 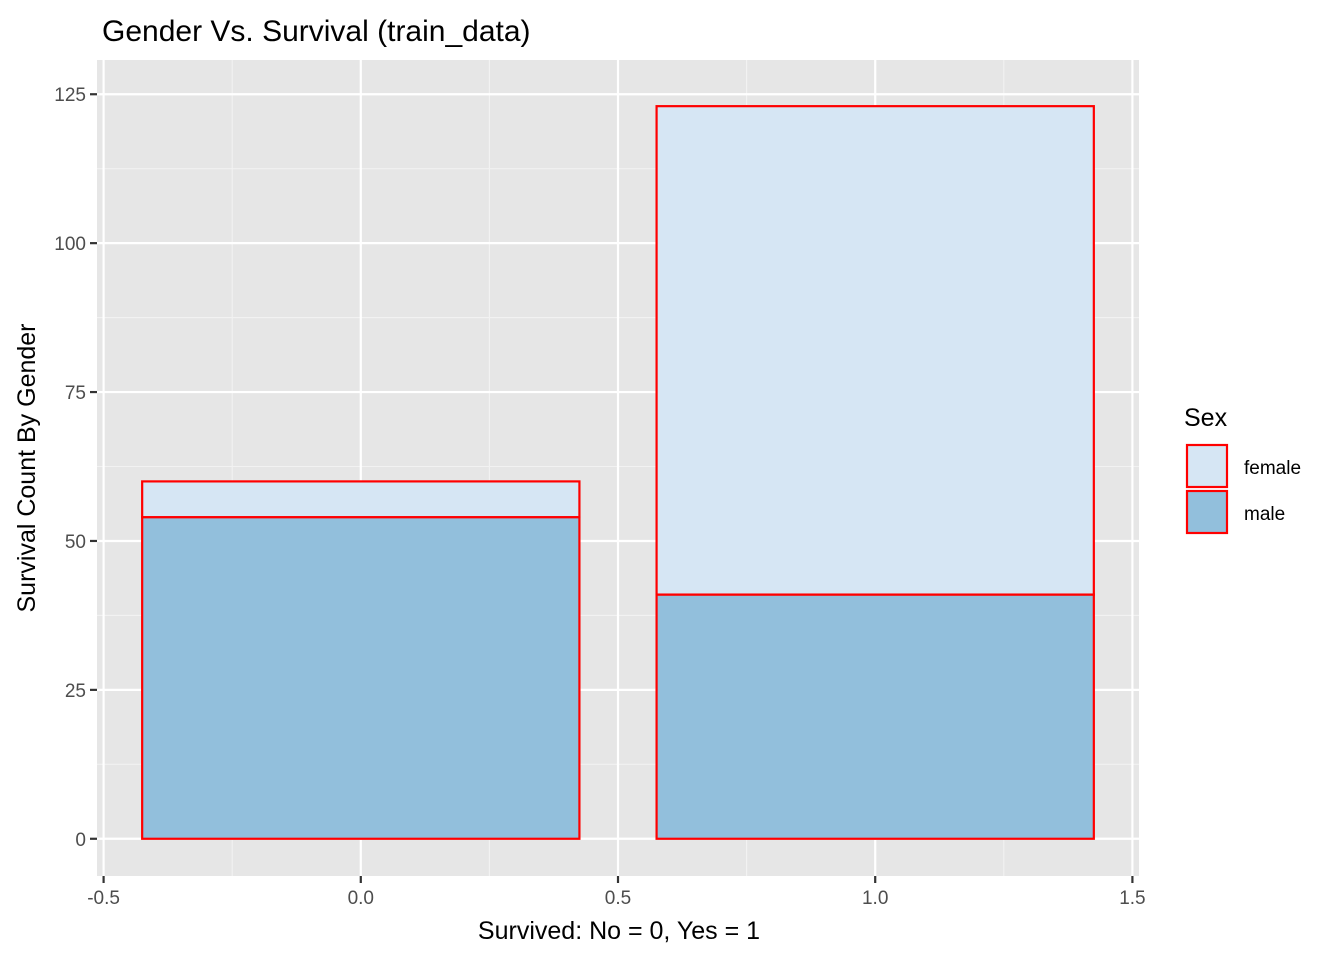 What do you see at coordinates (1264, 514) in the screenshot?
I see `legend-label-male: male` at bounding box center [1264, 514].